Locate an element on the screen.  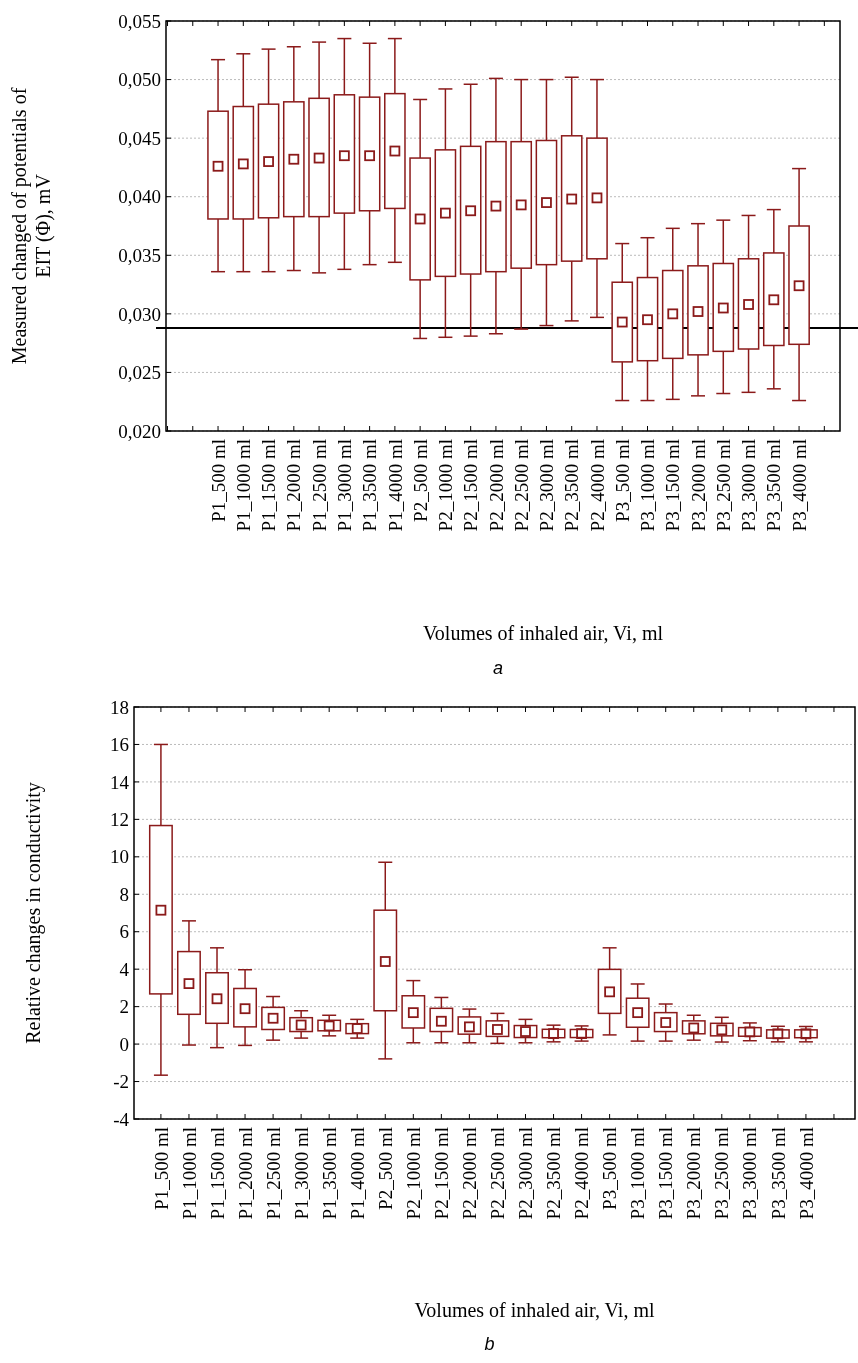
text: b is located at coordinates (489, 1344).